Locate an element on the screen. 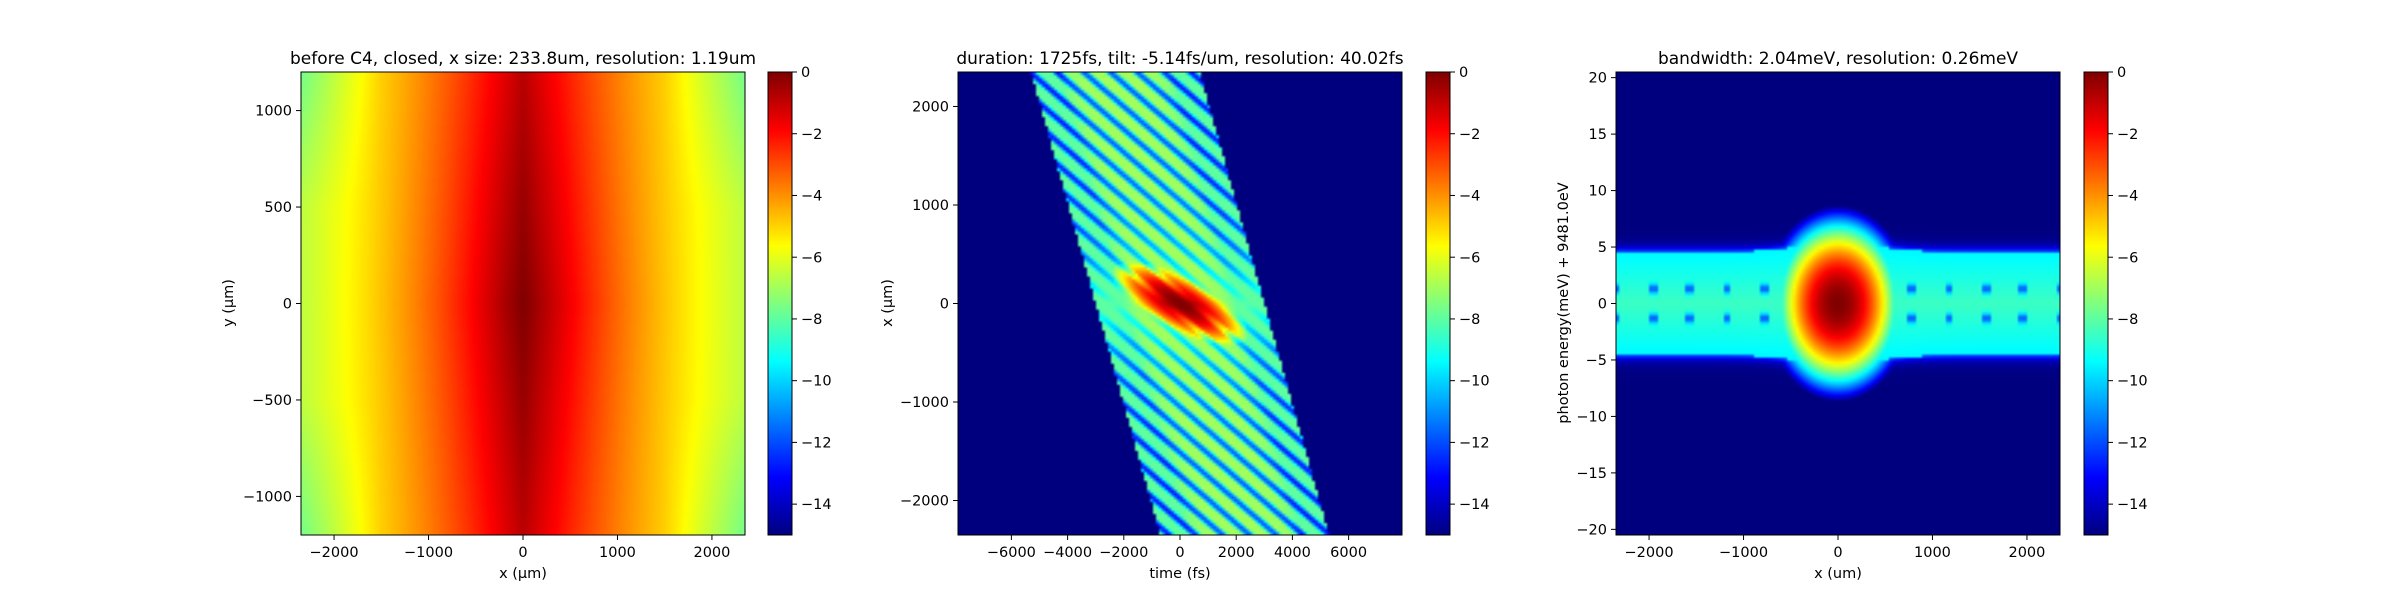 The image size is (2400, 600). panel-2-heatmap-image is located at coordinates (1180, 303).